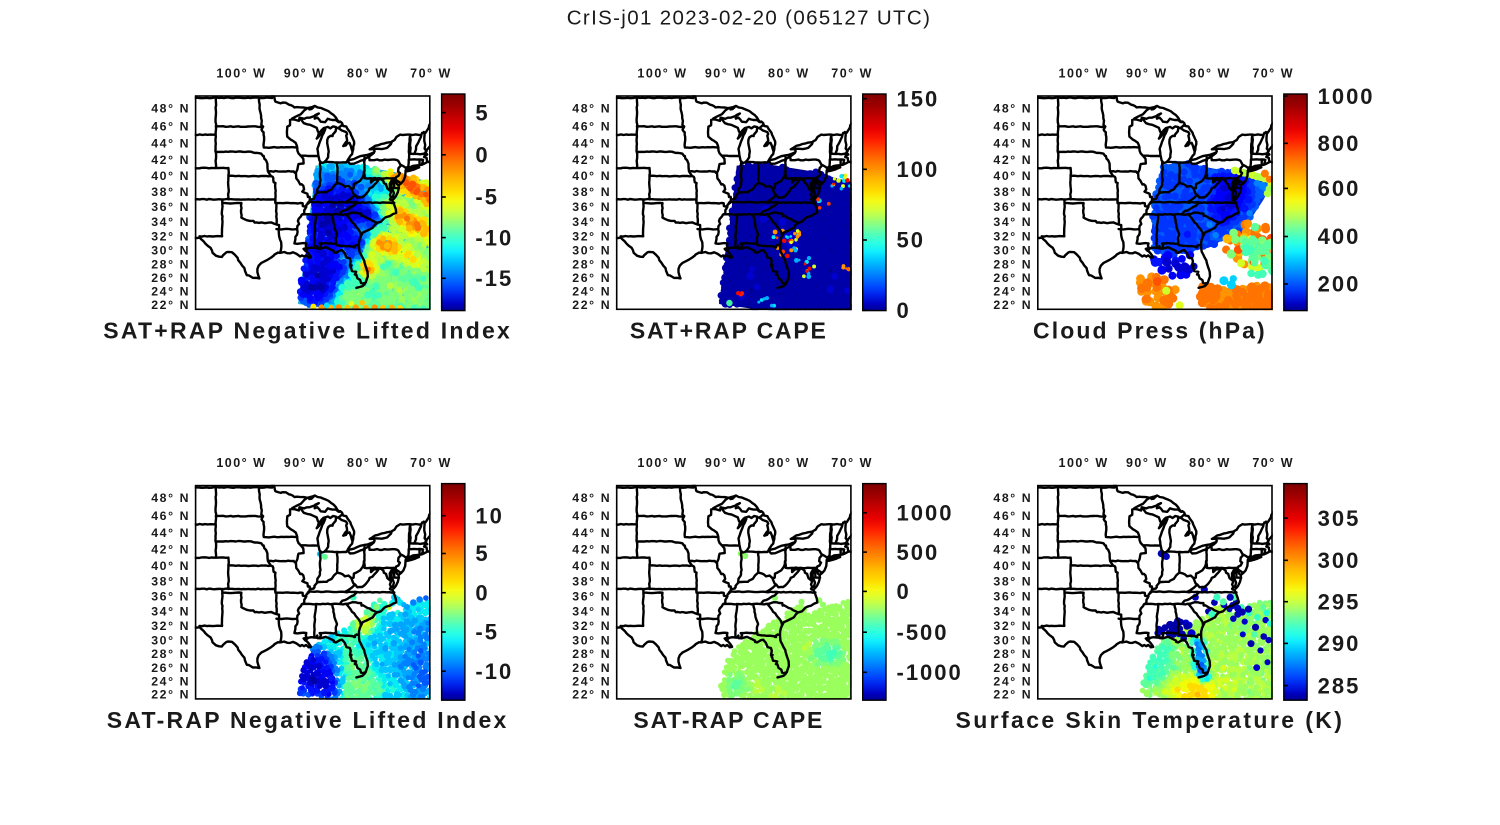  Describe the element at coordinates (749, 18) in the screenshot. I see `svg-text:CrIS-j01 2023-02-20 (065127 UT: CrIS-j01 2023-02-20 (065127 UTC)` at that location.